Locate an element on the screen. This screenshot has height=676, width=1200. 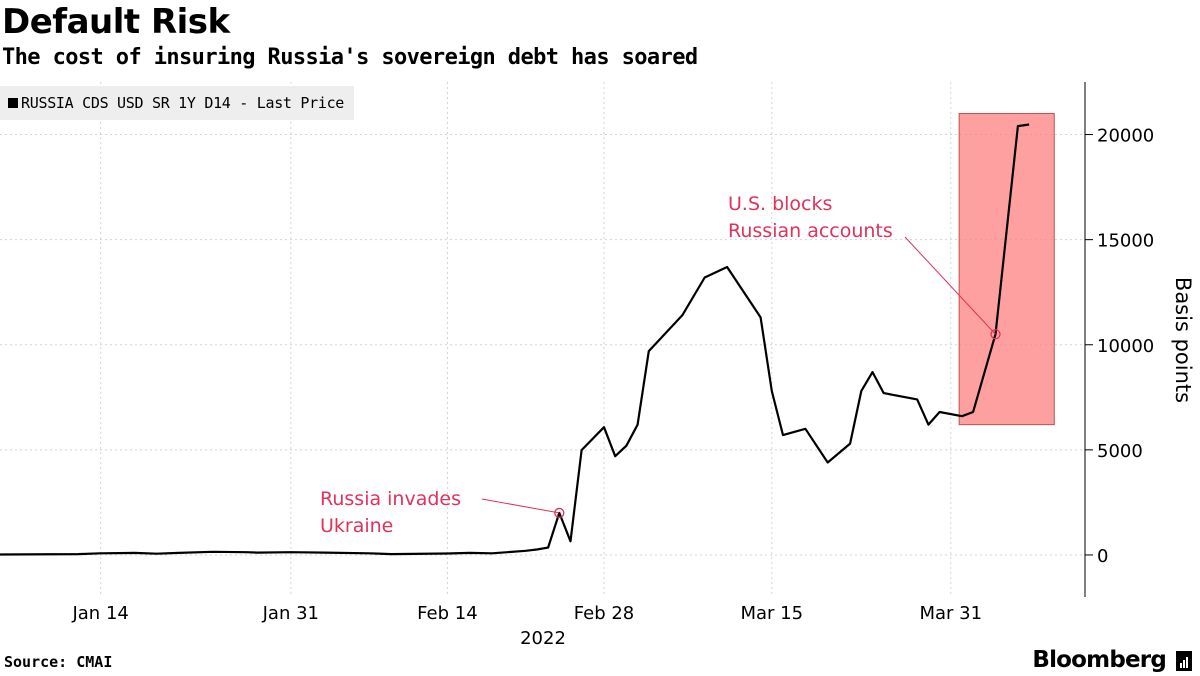
annotation-label: Ukraine is located at coordinates (356, 526).